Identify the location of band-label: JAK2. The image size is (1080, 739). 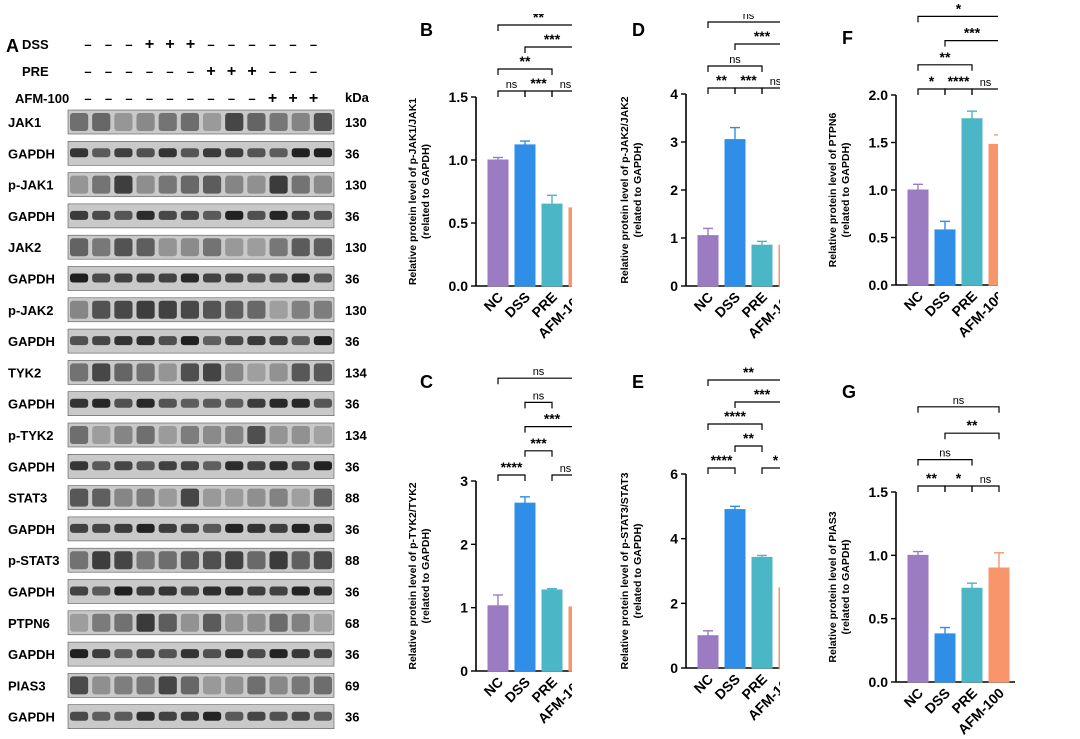
(24, 247).